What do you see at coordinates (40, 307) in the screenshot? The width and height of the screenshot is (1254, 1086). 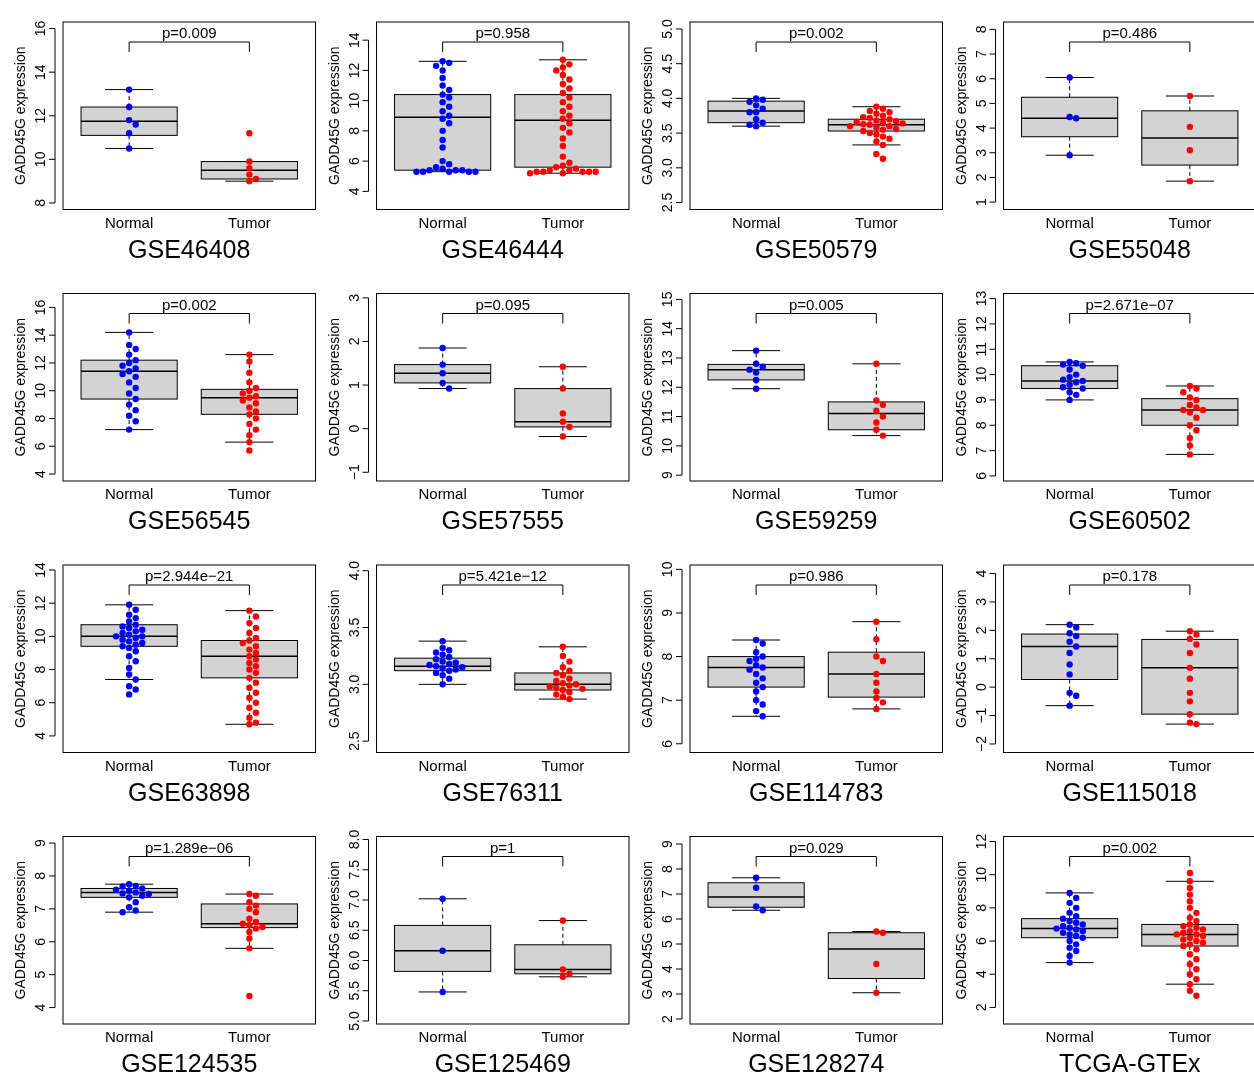 I see `y-tick-label: 16` at bounding box center [40, 307].